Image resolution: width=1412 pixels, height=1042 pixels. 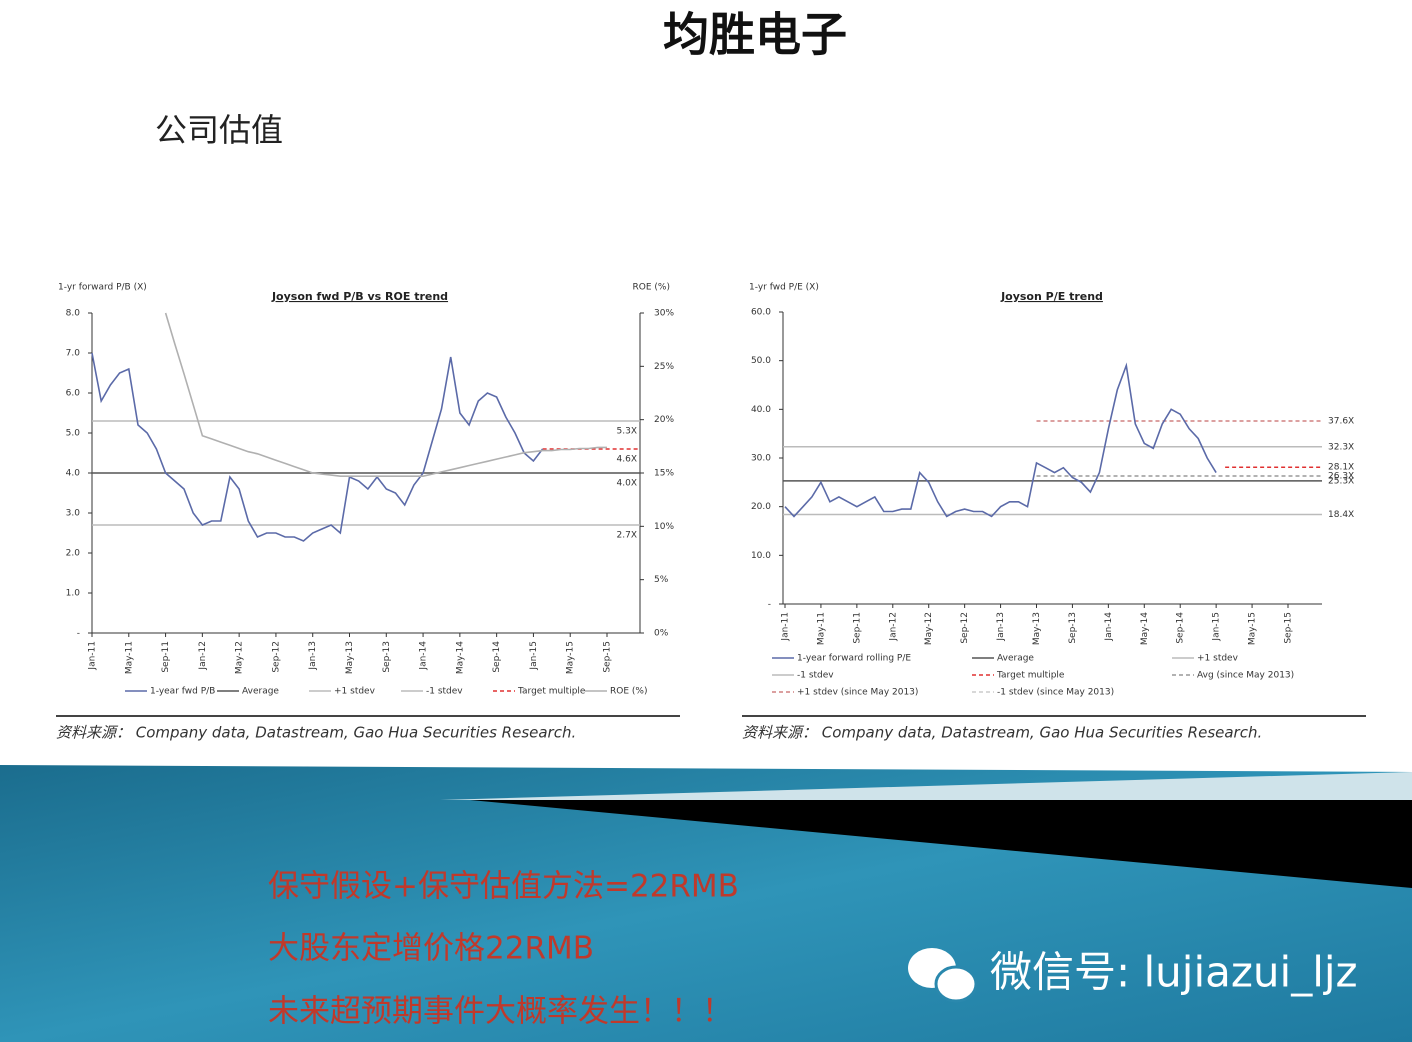 What do you see at coordinates (664, 367) in the screenshot?
I see `y2-tick-label: 25%` at bounding box center [664, 367].